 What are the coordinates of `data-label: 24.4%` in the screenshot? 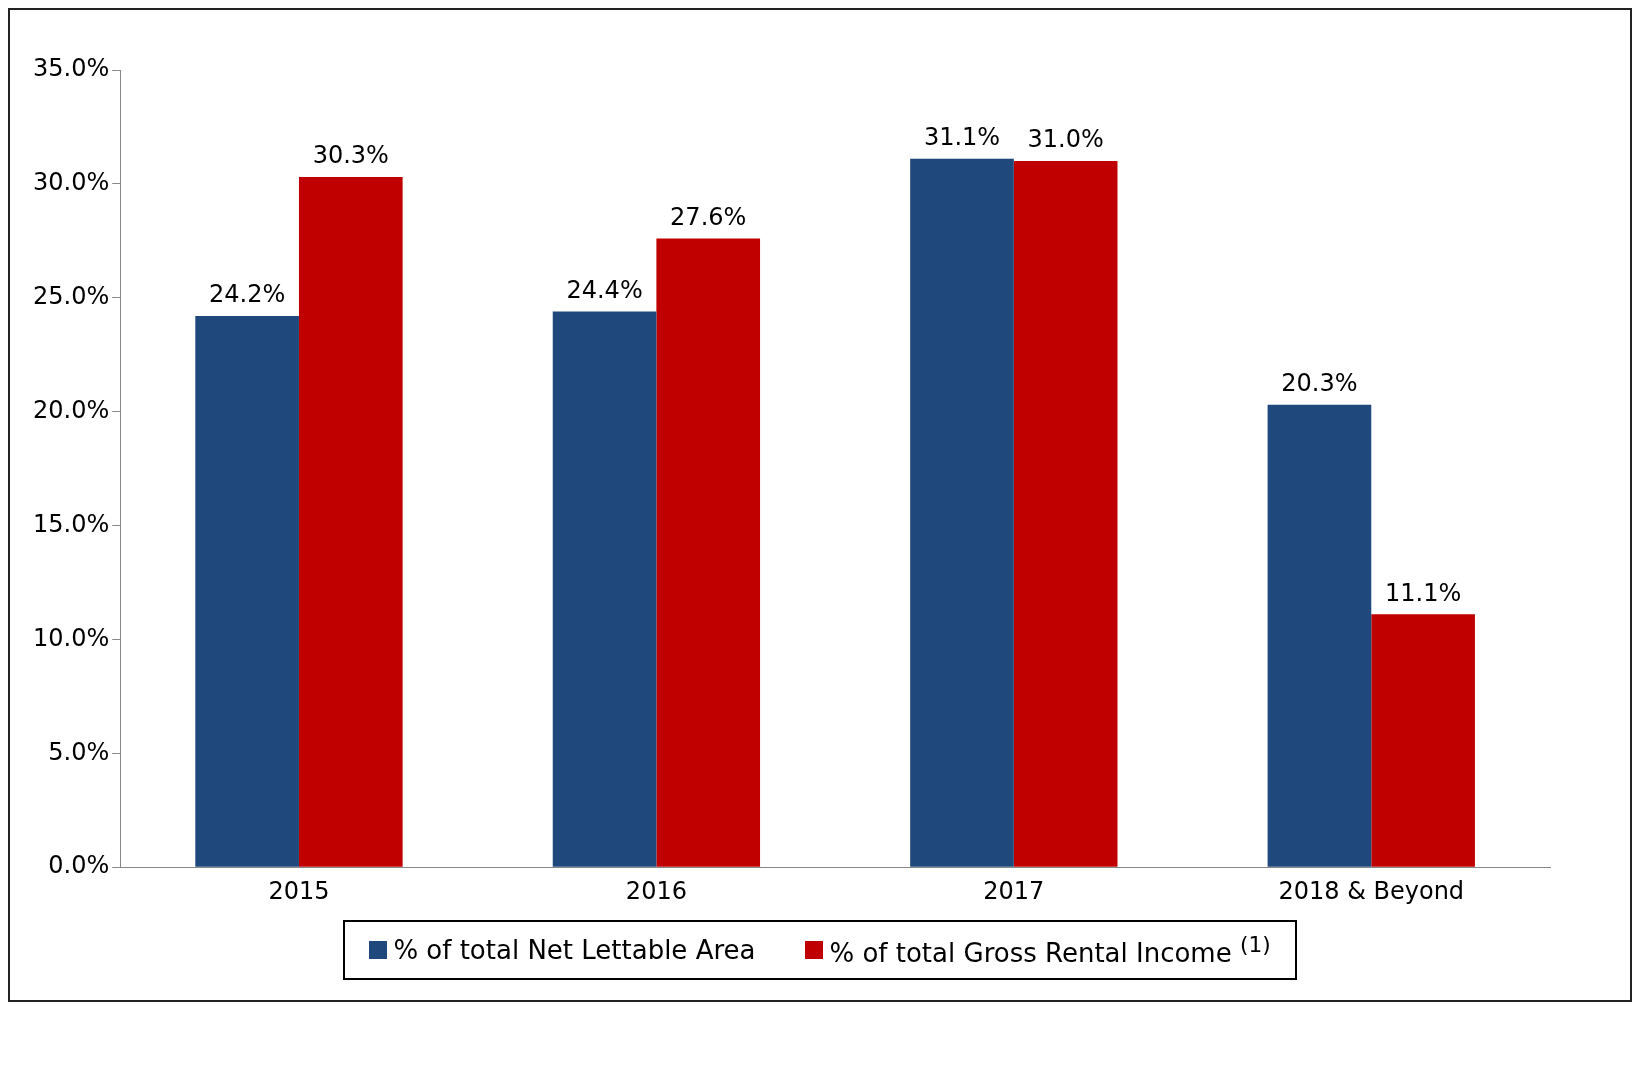 It's located at (604, 289).